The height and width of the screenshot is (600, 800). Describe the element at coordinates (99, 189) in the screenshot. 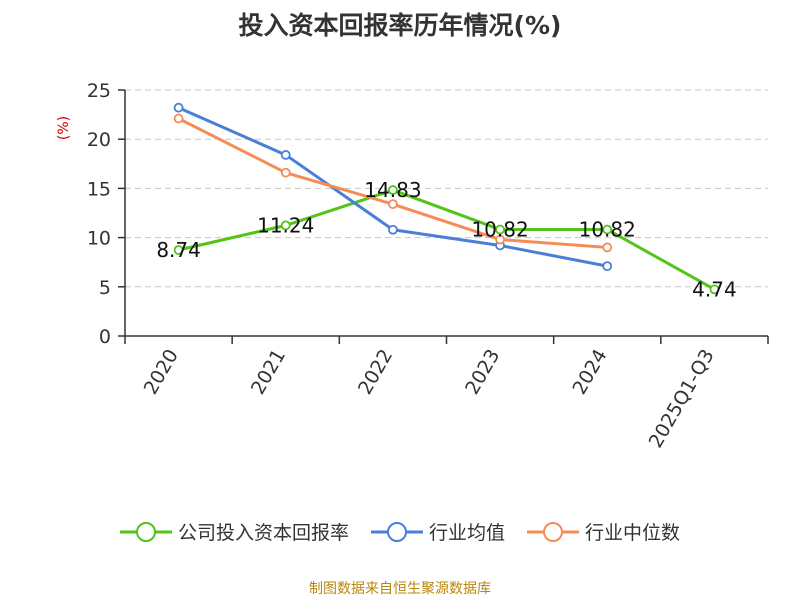

I see `y-tick-label-15: 15` at that location.